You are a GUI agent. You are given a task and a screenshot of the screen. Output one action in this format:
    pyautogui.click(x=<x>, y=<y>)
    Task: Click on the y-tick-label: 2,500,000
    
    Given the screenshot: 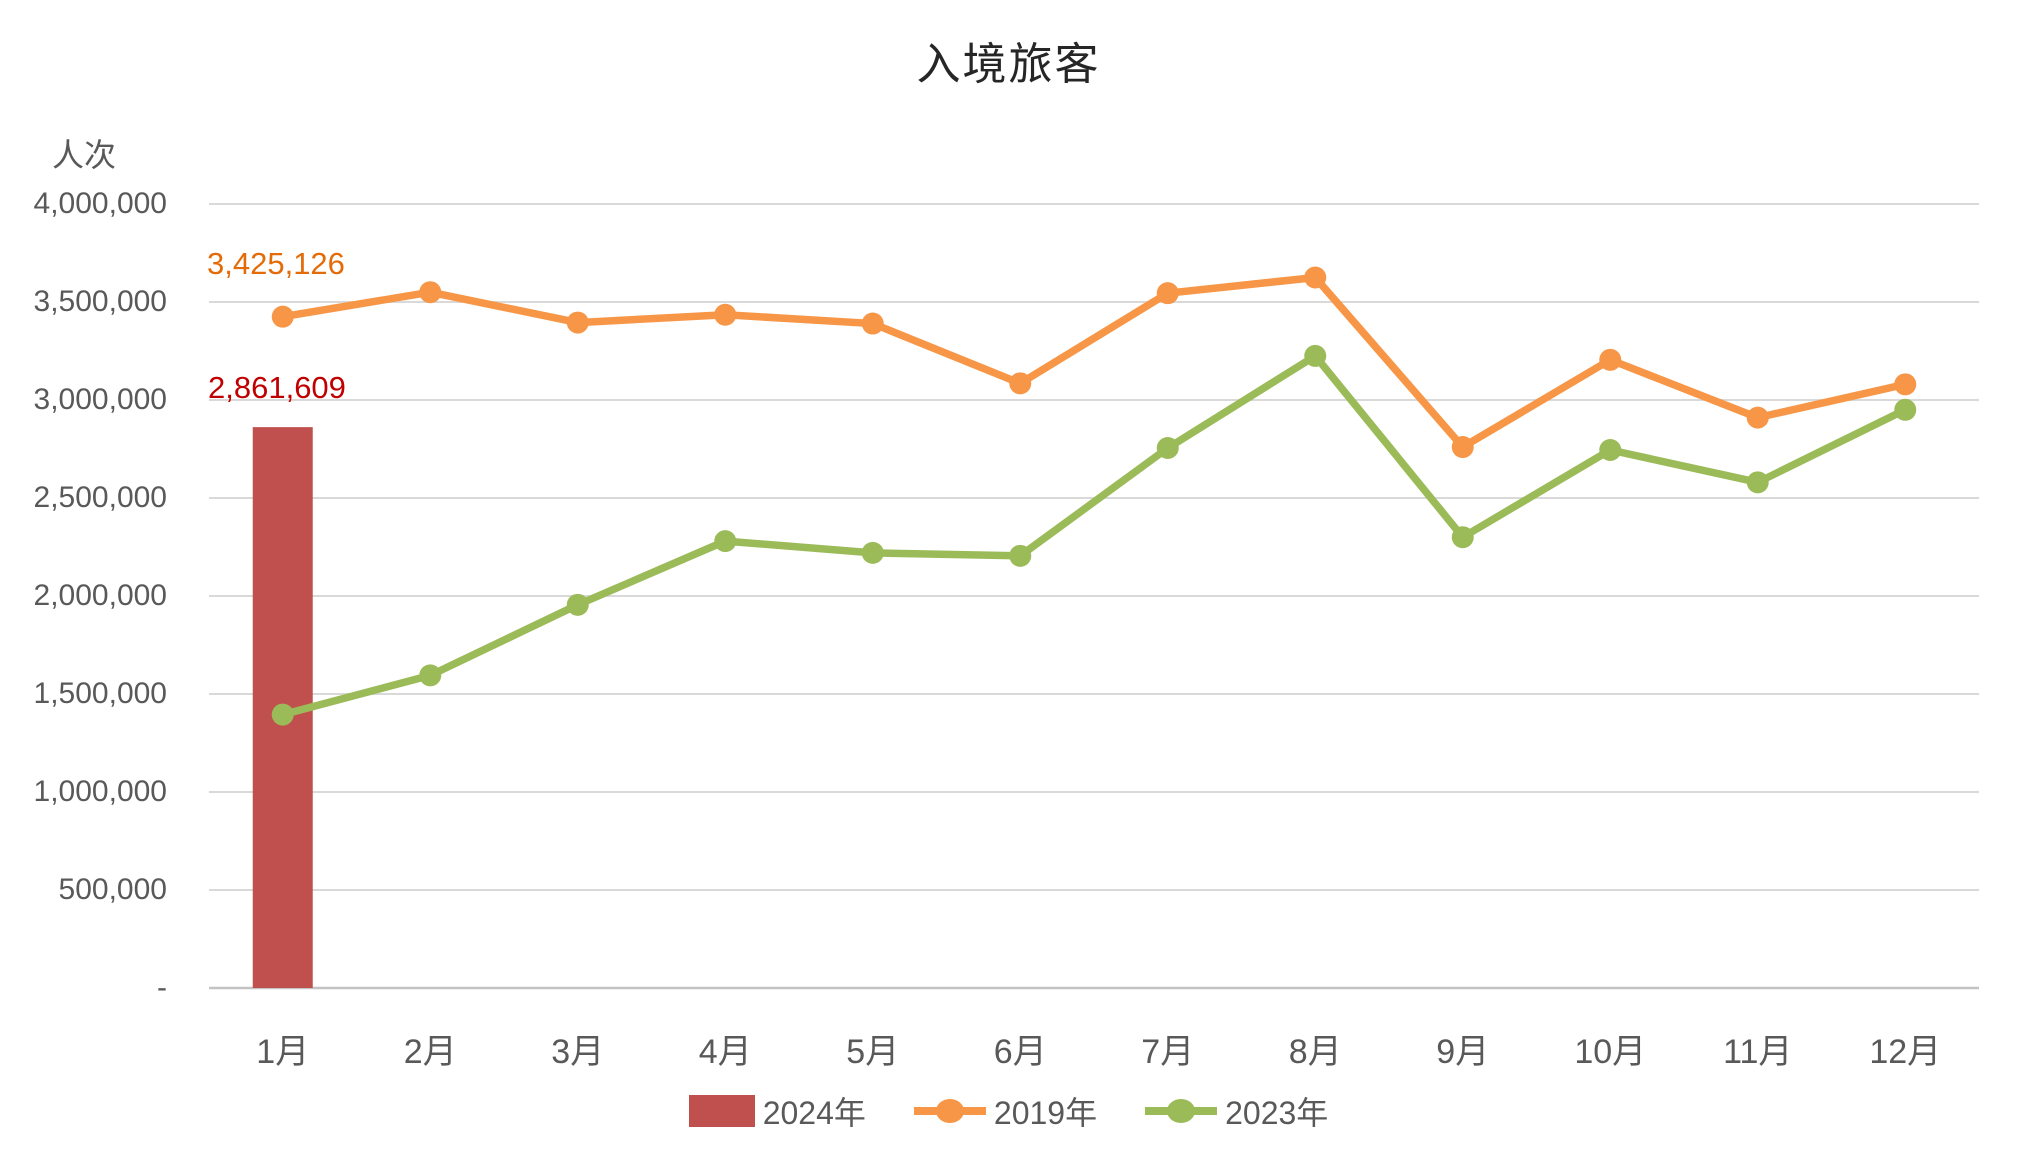 What is the action you would take?
    pyautogui.click(x=100, y=497)
    